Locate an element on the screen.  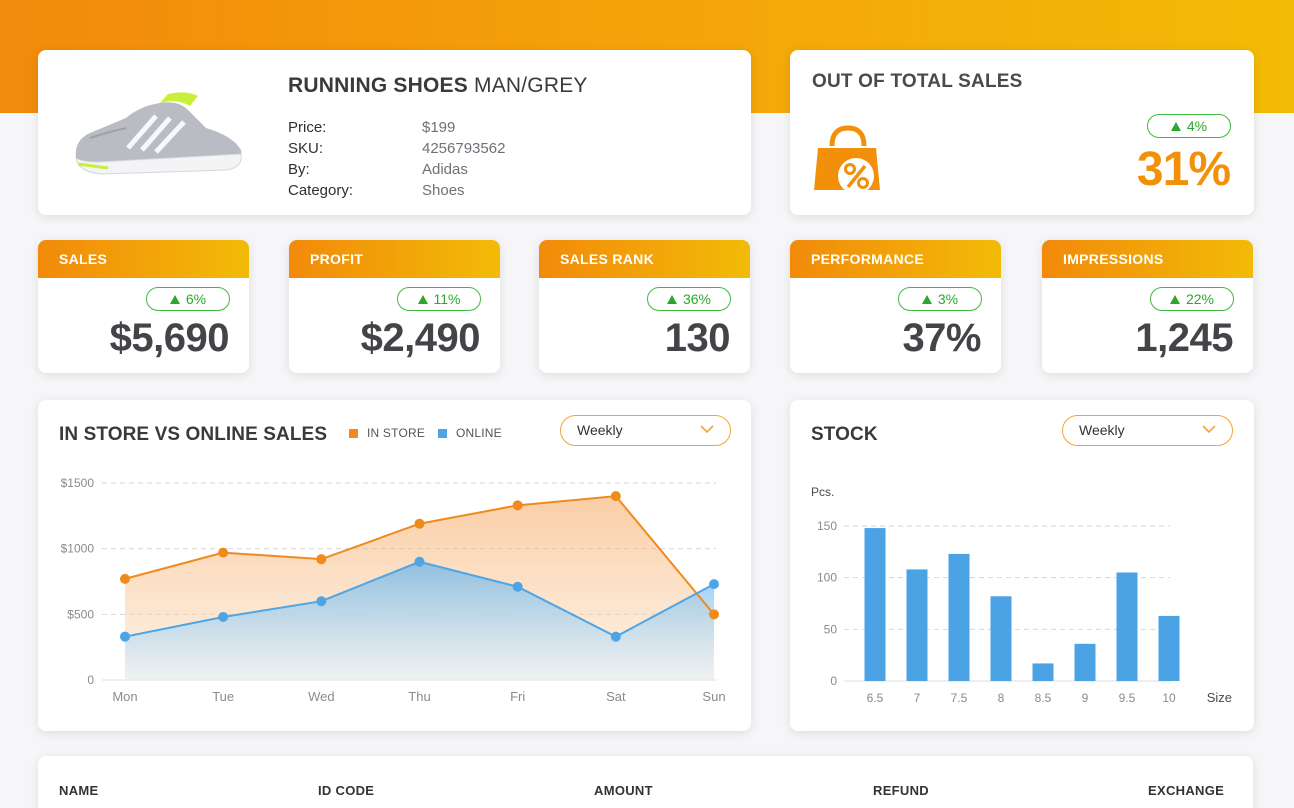
spec-row-price: Price: $199 is located at coordinates (396, 127).